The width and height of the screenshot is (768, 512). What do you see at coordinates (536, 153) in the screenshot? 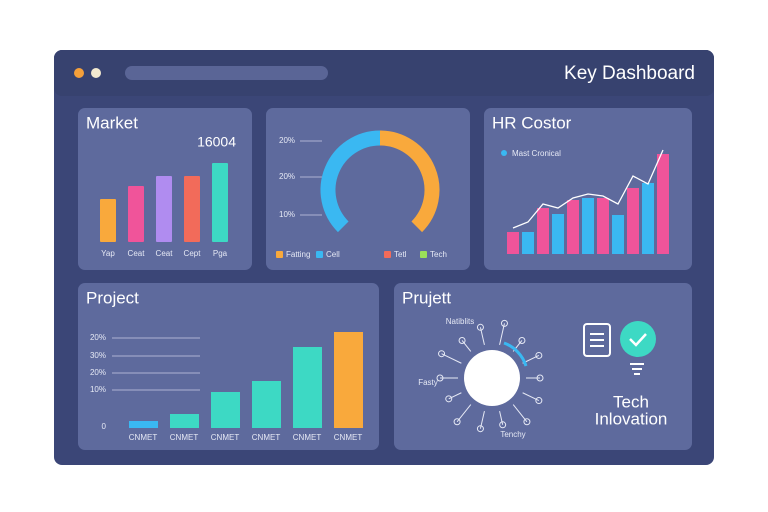
I see `legend-label: Mast Cronical` at bounding box center [536, 153].